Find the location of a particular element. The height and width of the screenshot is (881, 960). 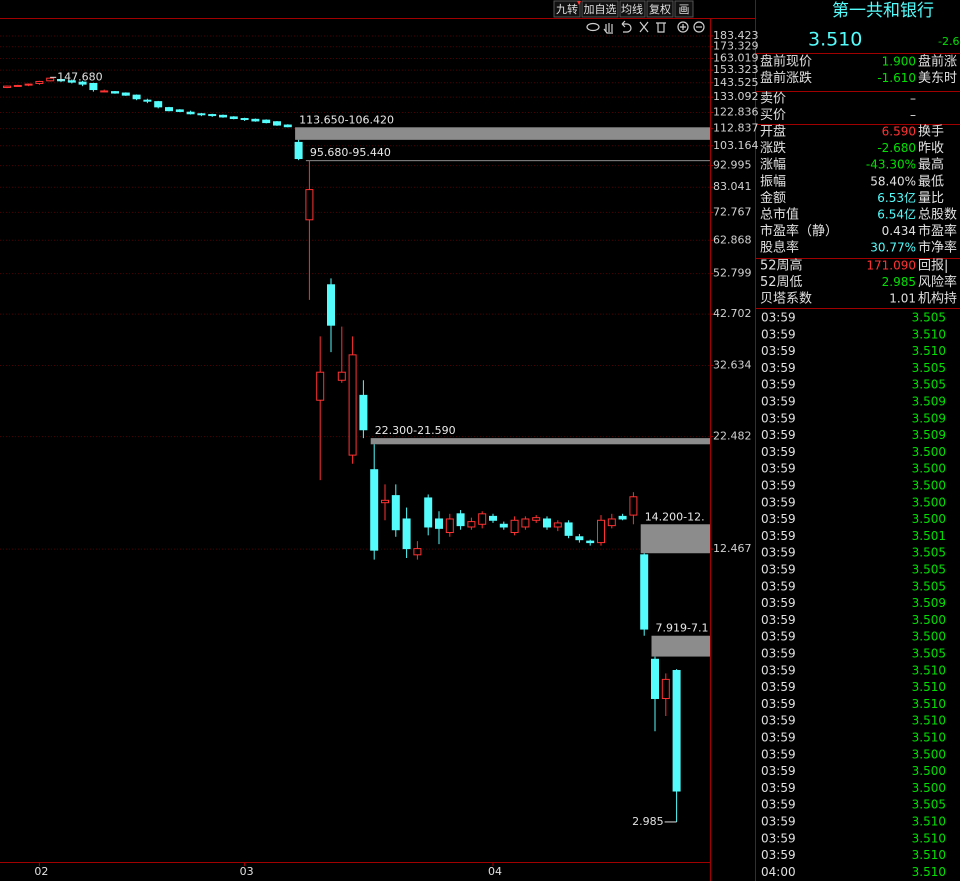

toolbar-label: 加自选 is located at coordinates (600, 9).